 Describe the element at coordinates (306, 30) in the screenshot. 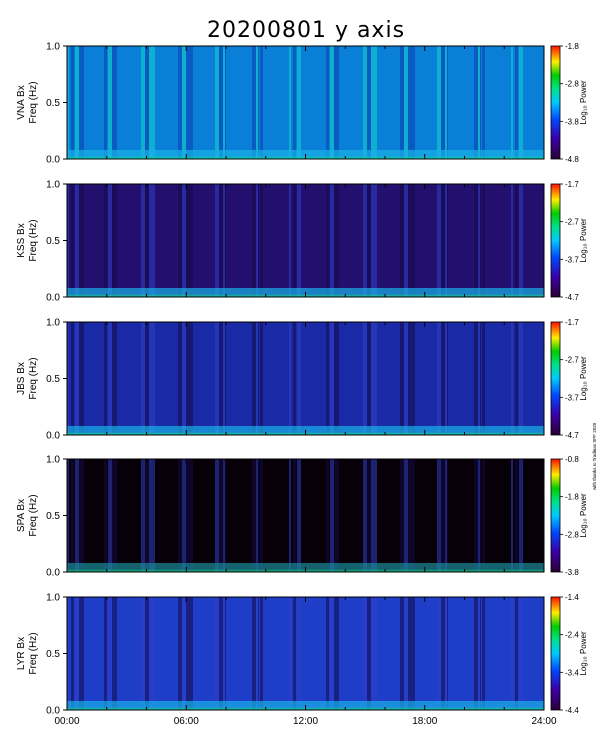

I see `figure-title: 20200801 y axis` at that location.